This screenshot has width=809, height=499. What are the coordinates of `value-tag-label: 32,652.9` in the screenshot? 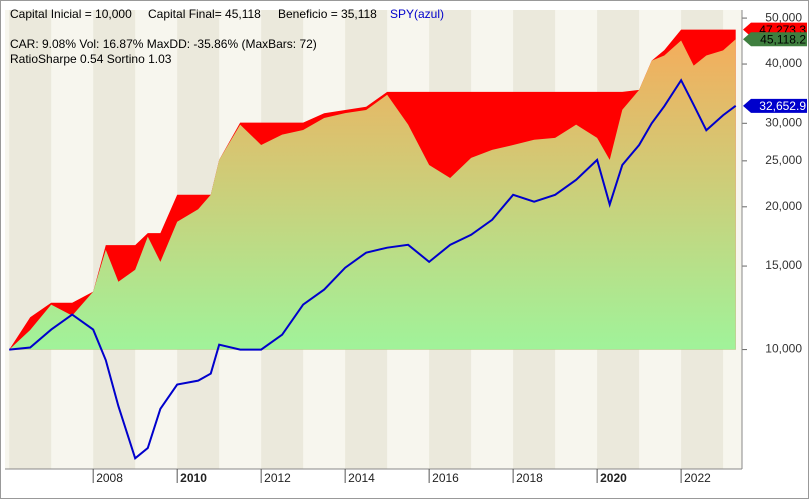 It's located at (782, 106).